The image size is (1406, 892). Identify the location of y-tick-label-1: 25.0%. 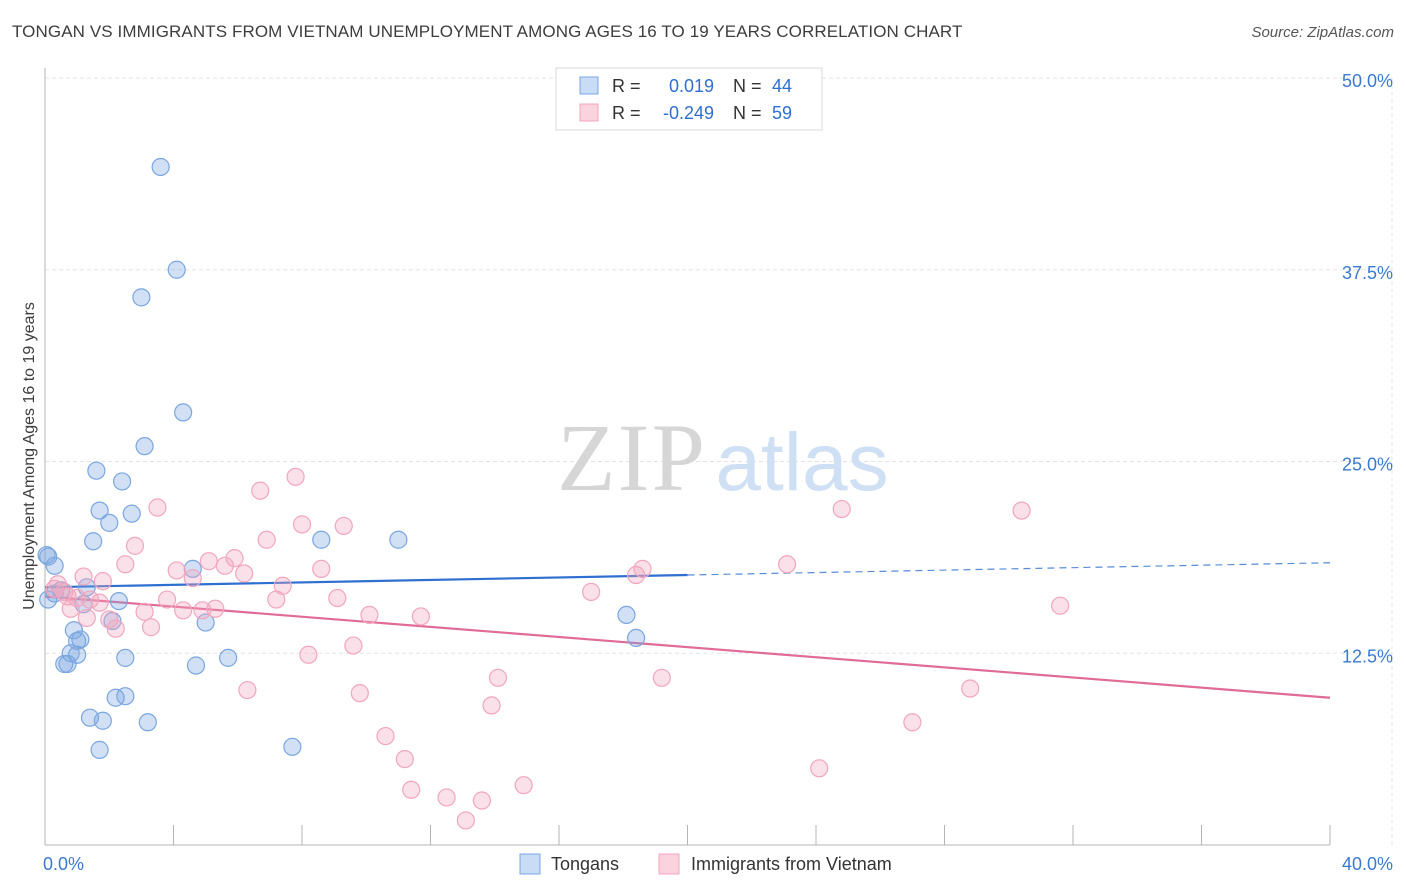
(1367, 465).